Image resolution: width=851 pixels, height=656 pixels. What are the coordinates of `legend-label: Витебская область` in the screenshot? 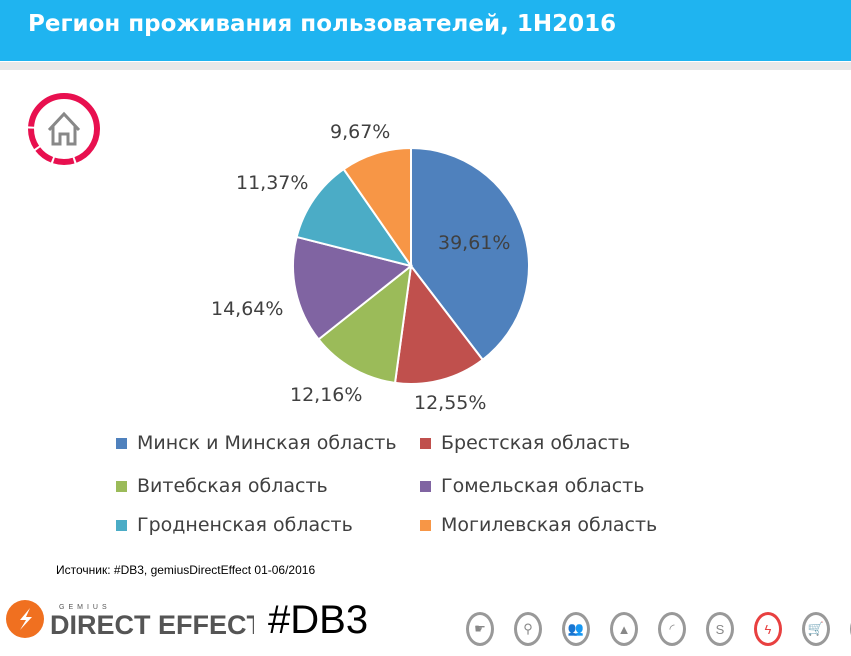 It's located at (232, 486).